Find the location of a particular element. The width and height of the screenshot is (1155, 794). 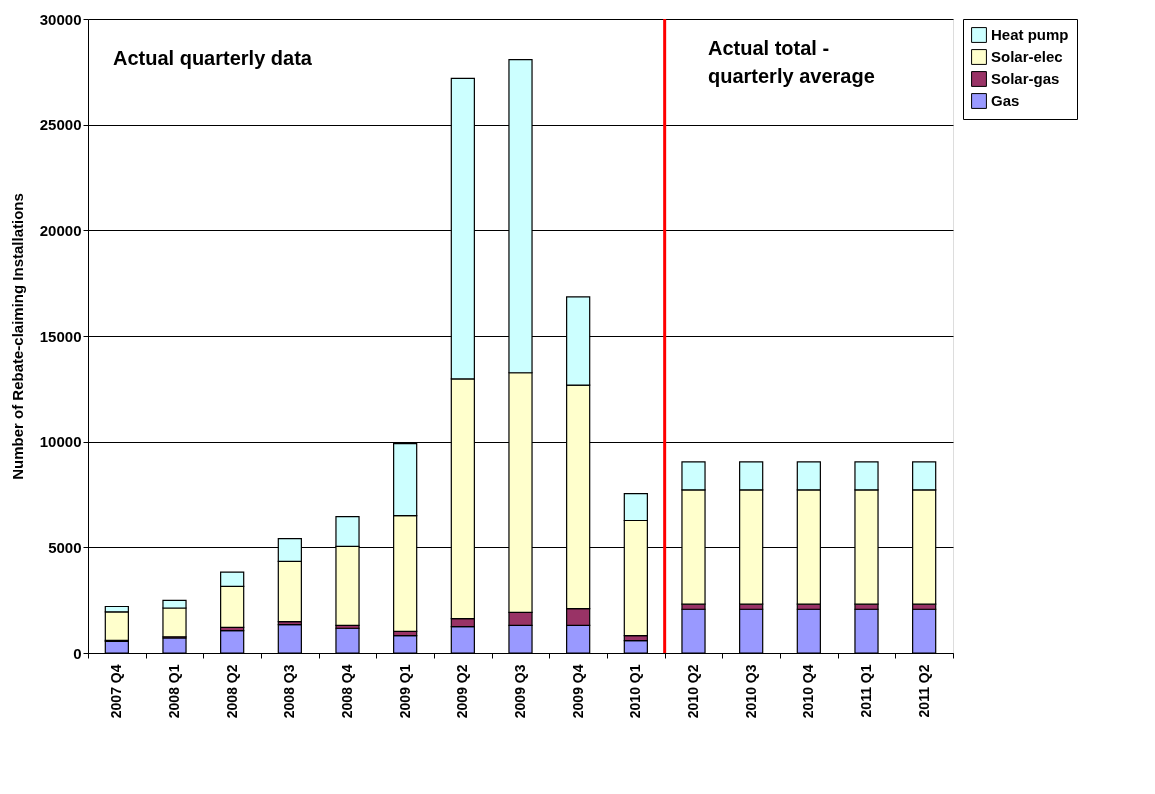

x-tick-label: 2010 Q2 is located at coordinates (693, 691).